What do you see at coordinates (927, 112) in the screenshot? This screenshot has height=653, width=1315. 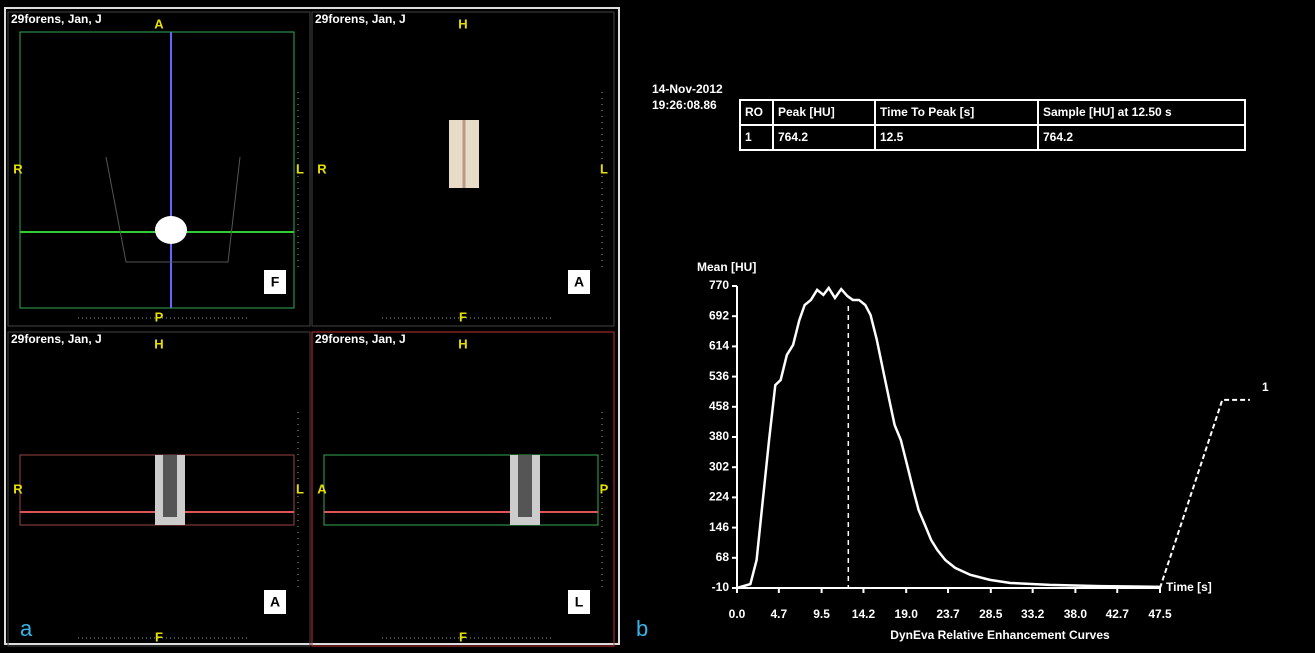 I see `table-header: Time To Peak [s]` at bounding box center [927, 112].